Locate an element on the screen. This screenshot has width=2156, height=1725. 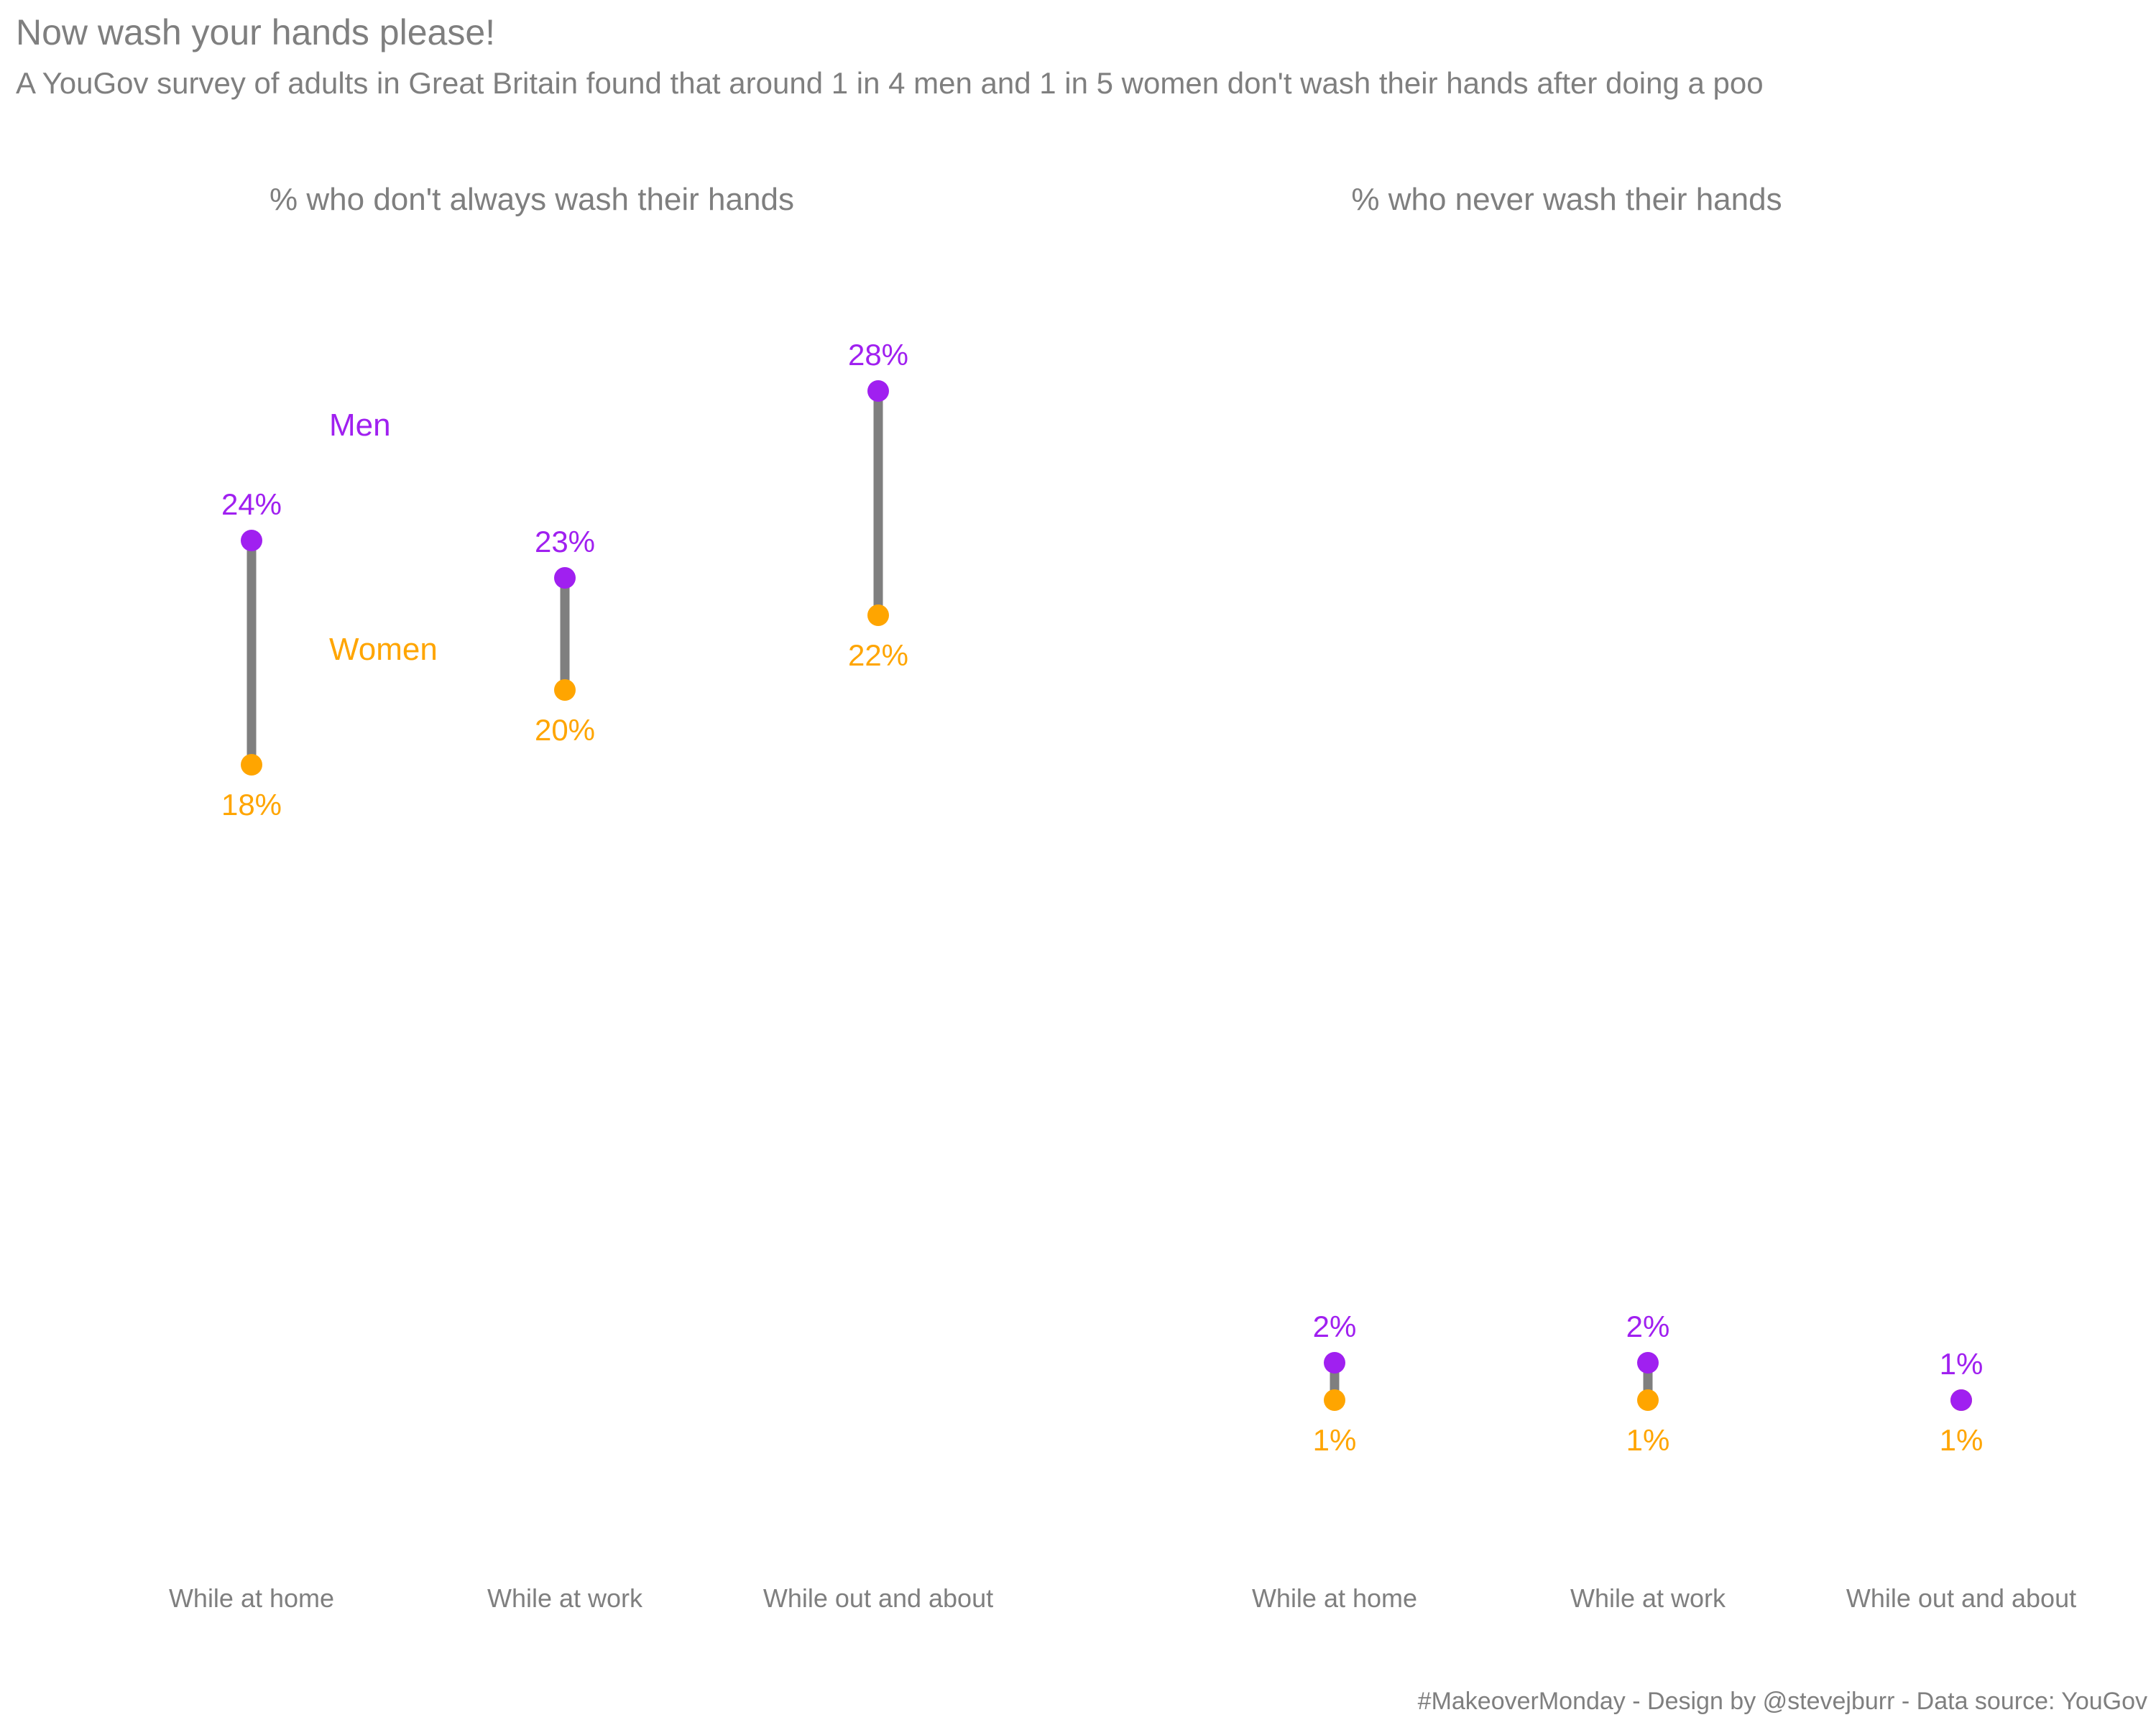
women-value-label: 22% is located at coordinates (878, 655).